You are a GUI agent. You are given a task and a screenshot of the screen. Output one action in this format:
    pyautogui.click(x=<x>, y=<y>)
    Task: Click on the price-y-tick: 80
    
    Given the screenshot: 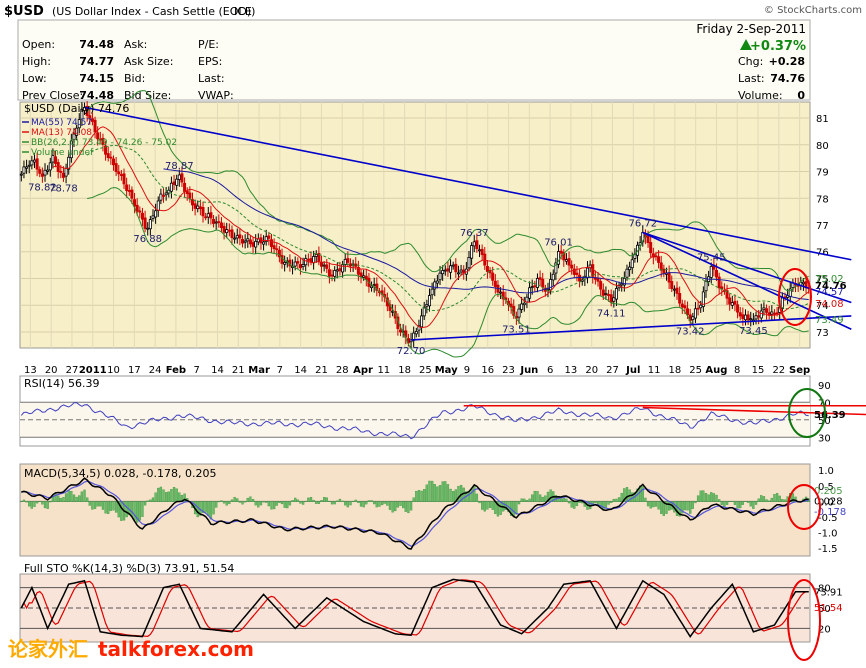 What is the action you would take?
    pyautogui.click(x=822, y=146)
    